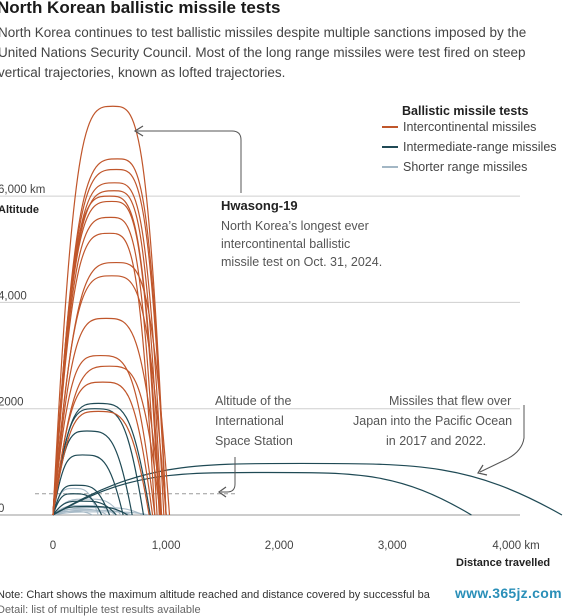  I want to click on y-axis-label: Altitude, so click(19, 210).